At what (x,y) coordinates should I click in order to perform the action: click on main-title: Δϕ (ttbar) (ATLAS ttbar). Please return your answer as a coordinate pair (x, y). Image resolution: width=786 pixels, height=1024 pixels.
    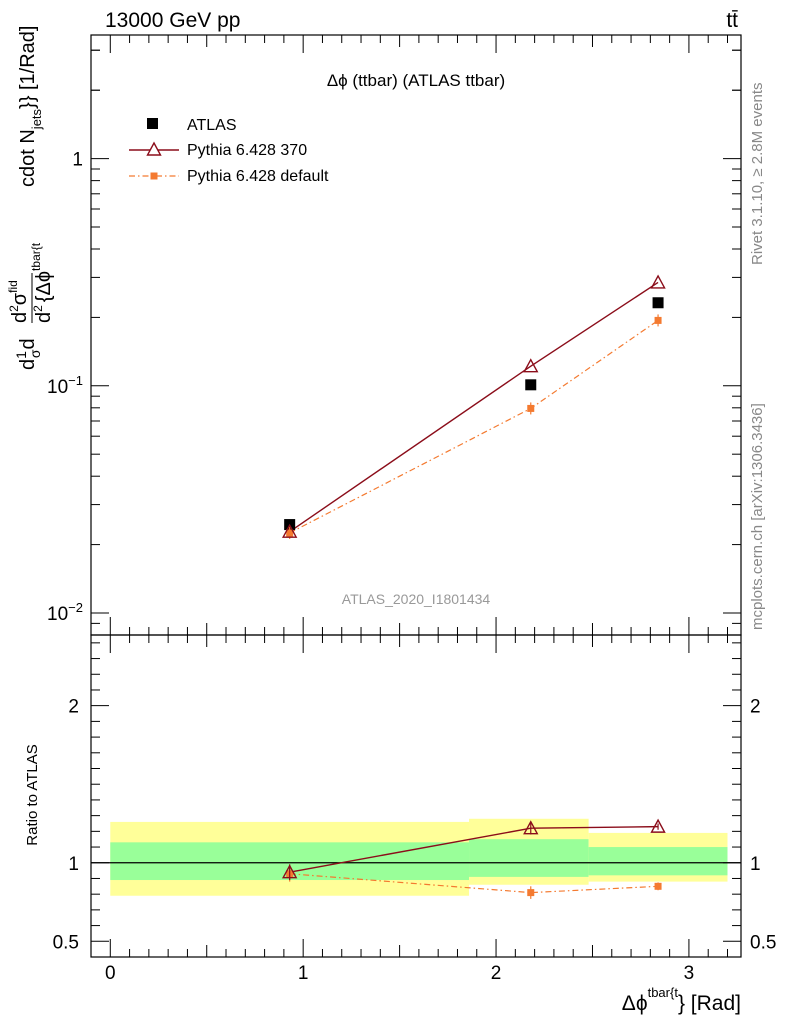
    Looking at the image, I should click on (416, 80).